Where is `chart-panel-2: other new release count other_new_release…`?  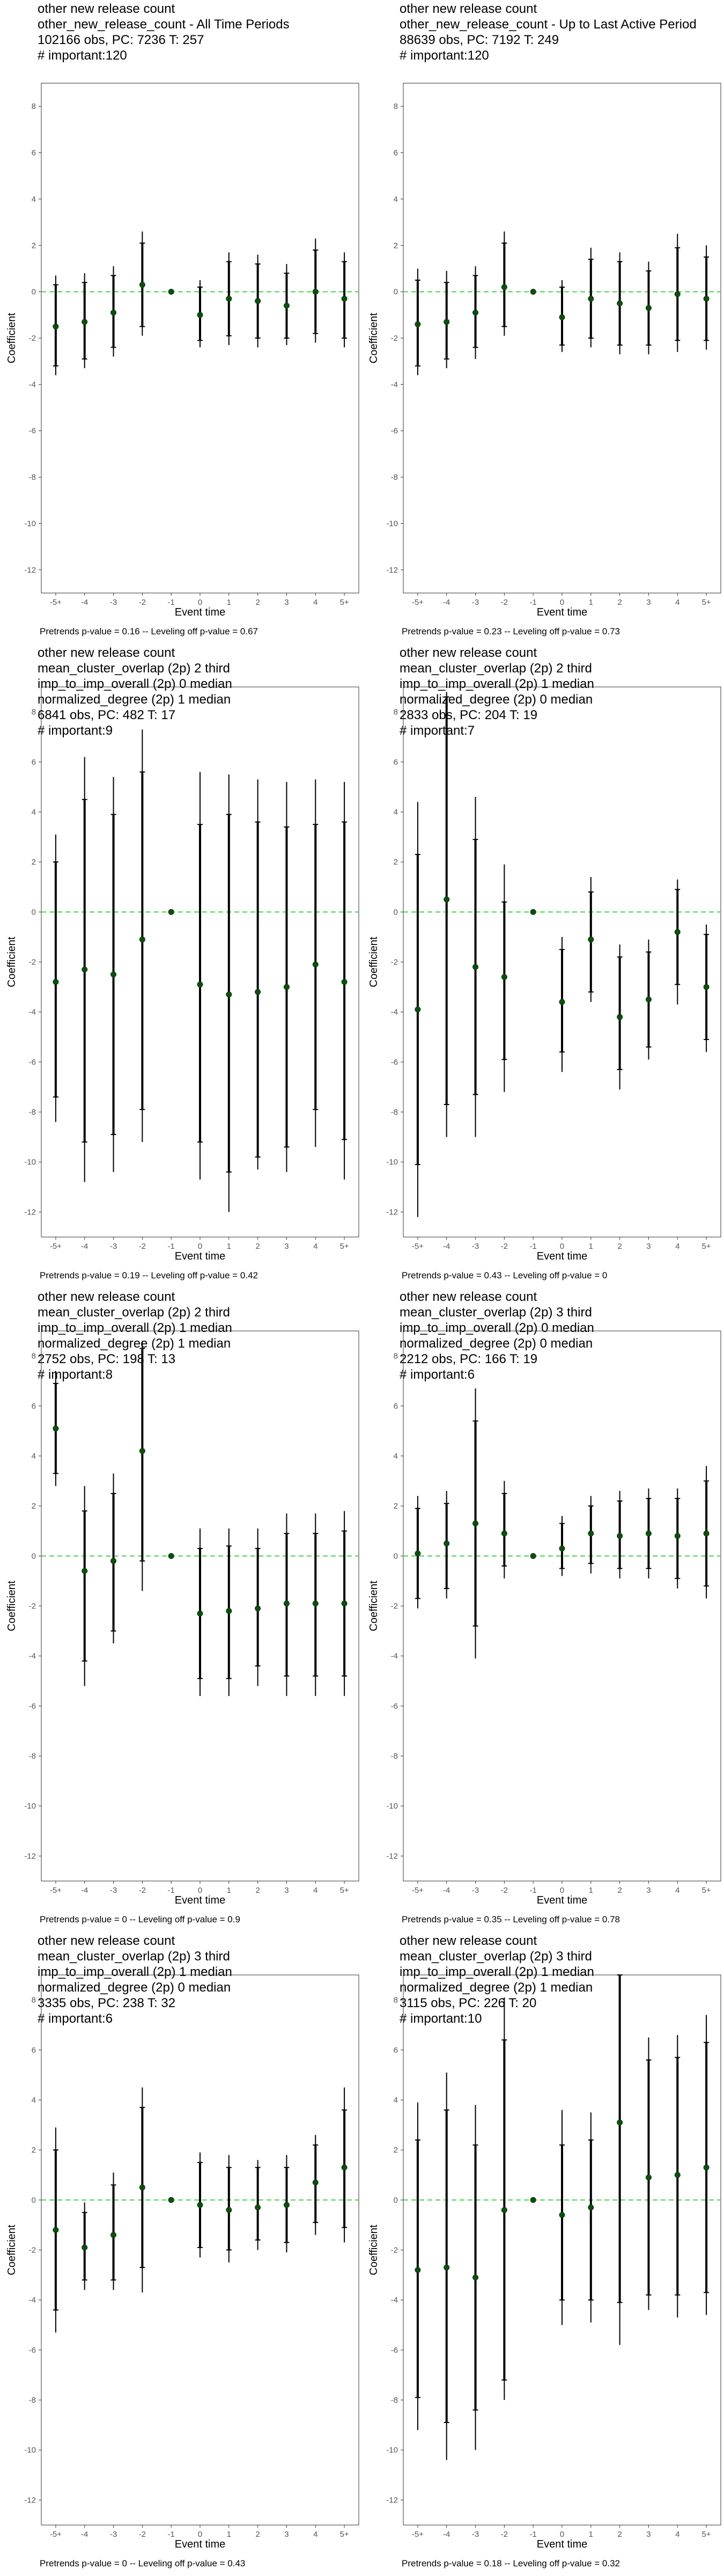 chart-panel-2: other new release count other_new_release… is located at coordinates (543, 322).